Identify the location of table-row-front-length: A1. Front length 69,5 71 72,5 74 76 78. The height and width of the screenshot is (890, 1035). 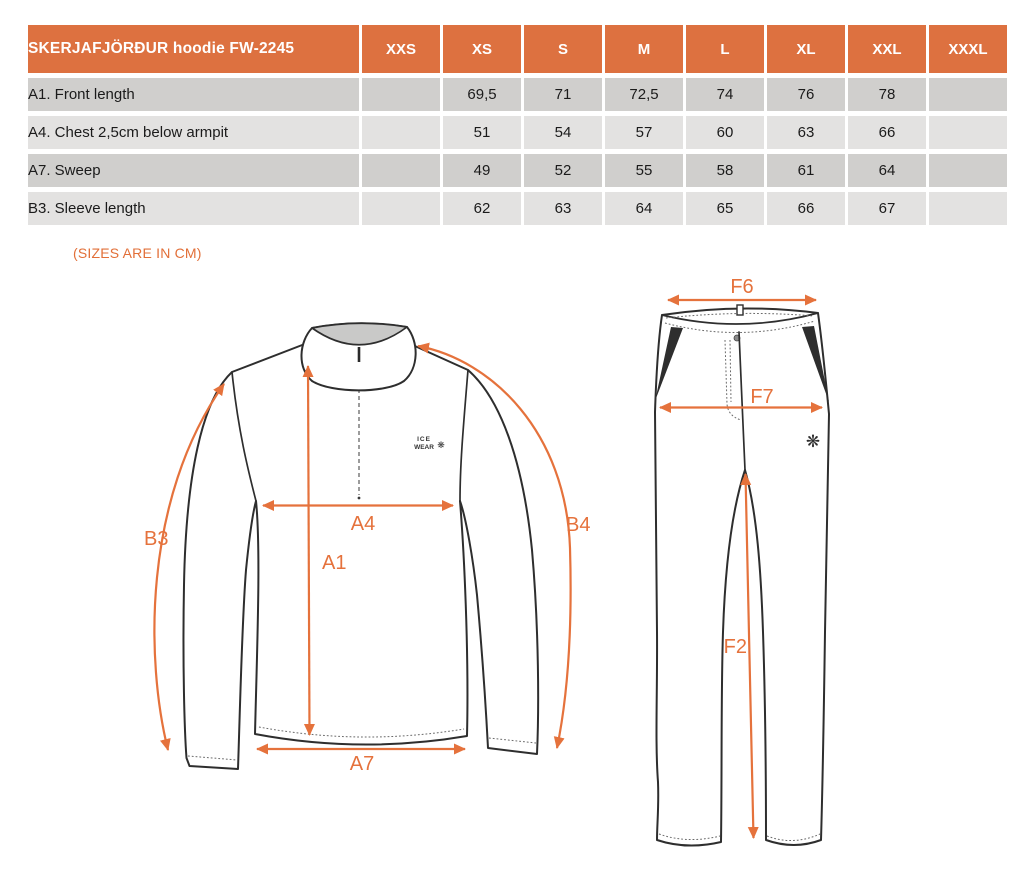
(517, 94).